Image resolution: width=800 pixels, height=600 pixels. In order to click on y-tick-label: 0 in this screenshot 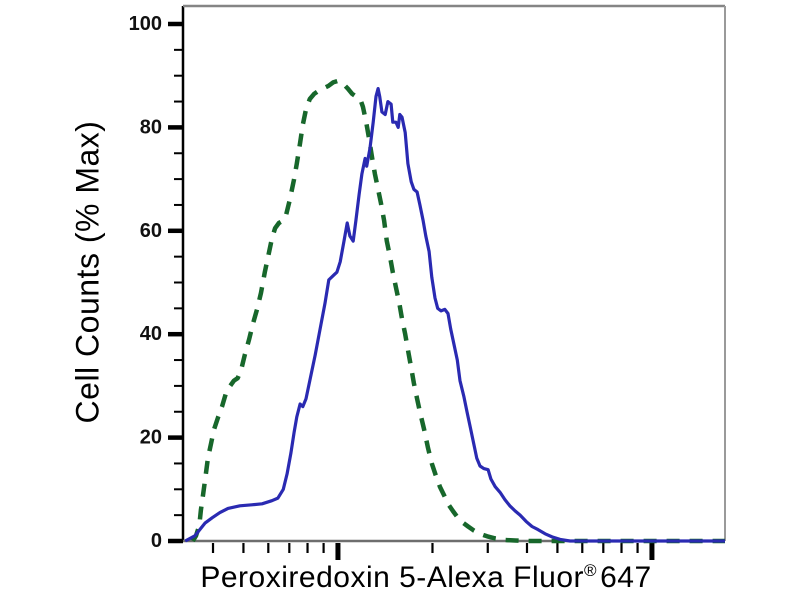, I will do `click(156, 541)`.